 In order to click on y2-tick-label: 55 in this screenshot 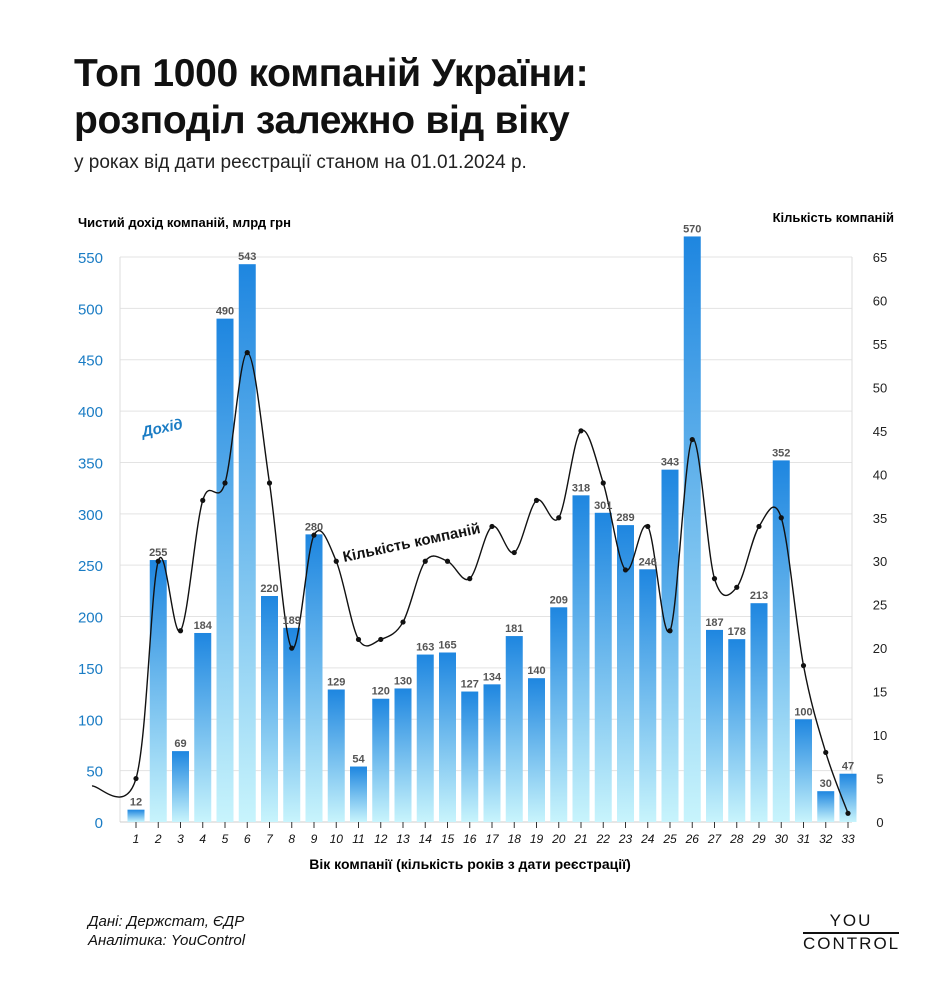, I will do `click(880, 344)`.